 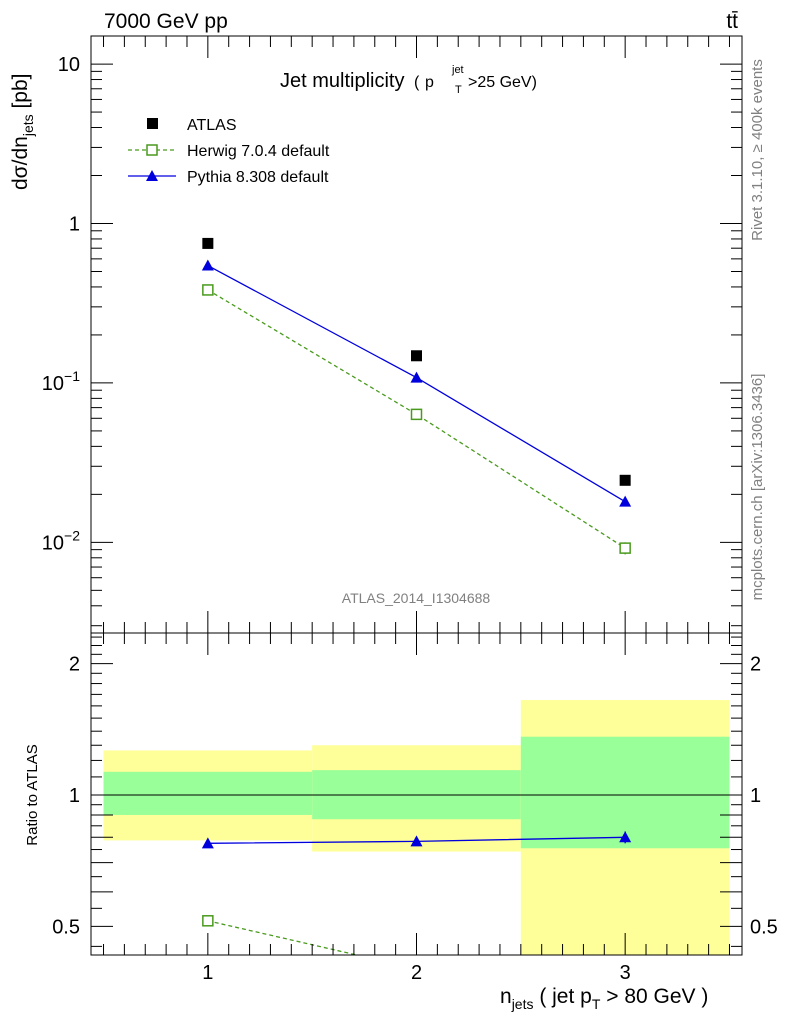 What do you see at coordinates (152, 150) in the screenshot?
I see `legend-herwig-marker` at bounding box center [152, 150].